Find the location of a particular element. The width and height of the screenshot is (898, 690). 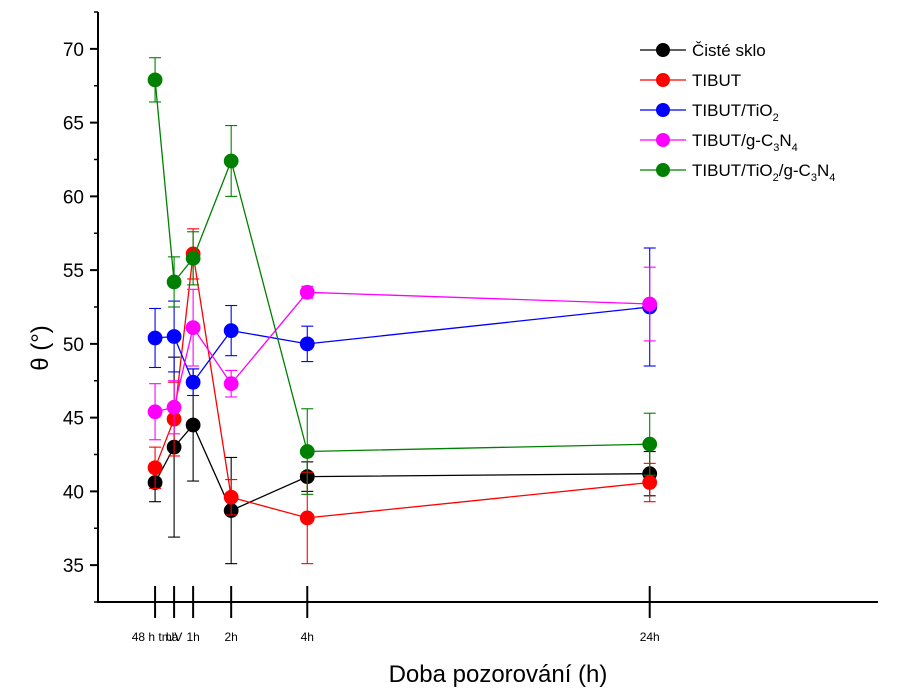

series-line is located at coordinates (402, 352).